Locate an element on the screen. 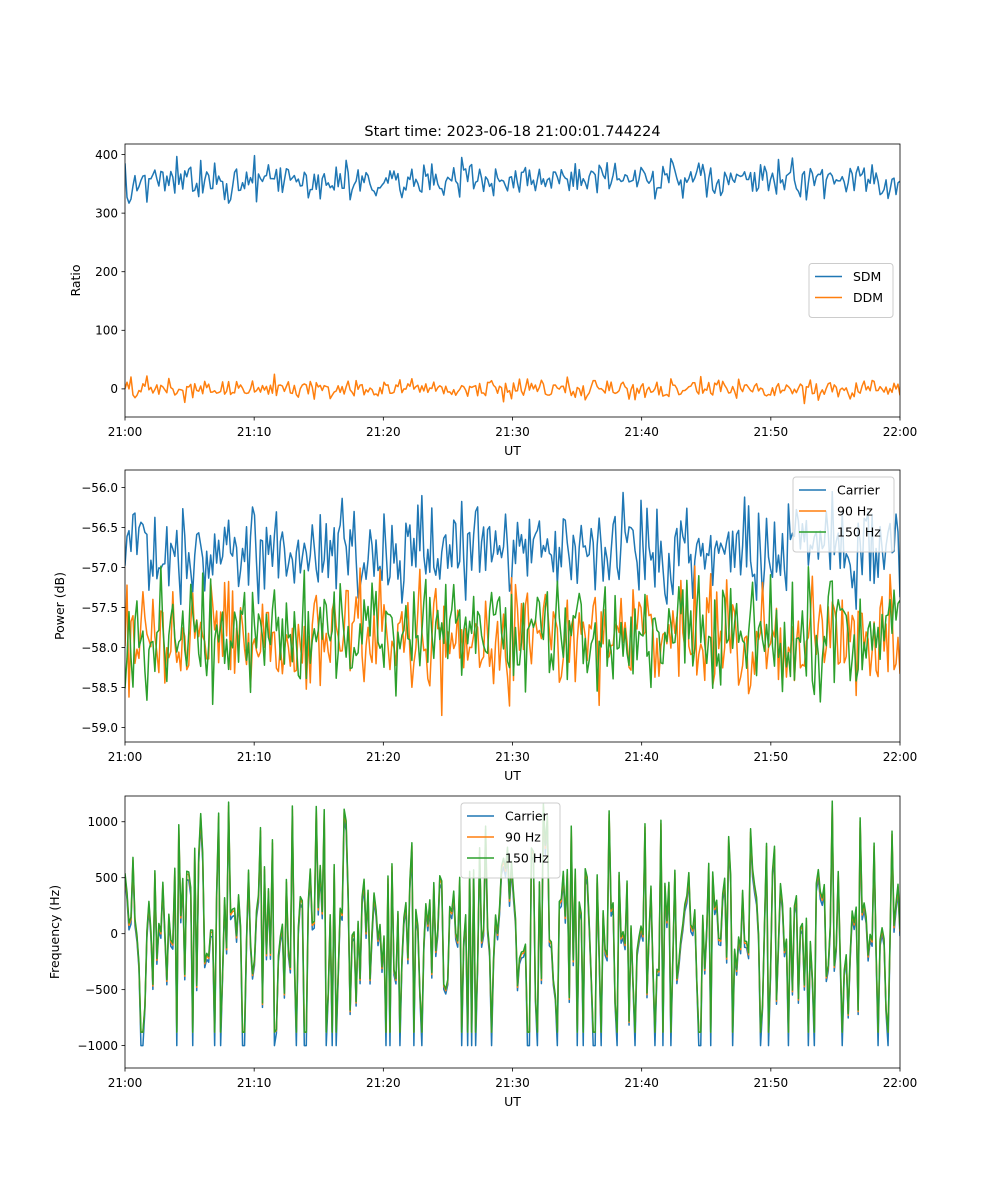 The width and height of the screenshot is (1000, 1200). y-tick-label: −57.0 is located at coordinates (99, 568).